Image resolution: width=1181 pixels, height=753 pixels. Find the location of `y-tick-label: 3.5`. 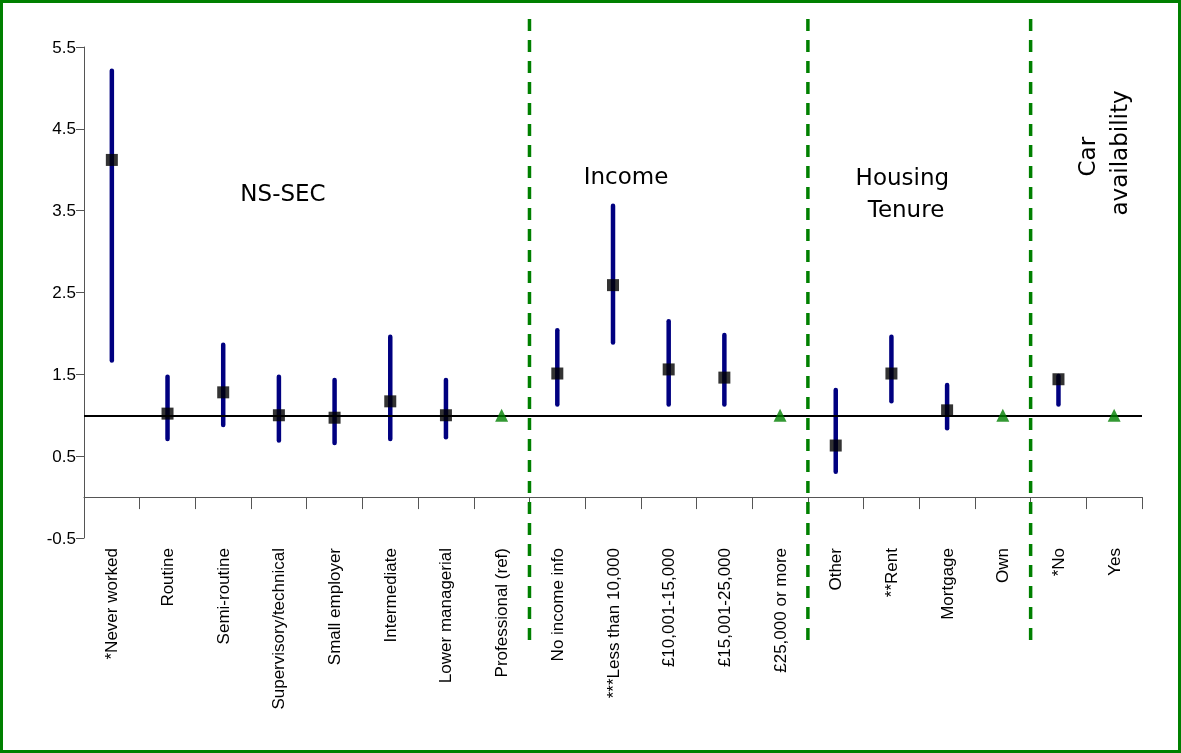

y-tick-label: 3.5 is located at coordinates (64, 211).